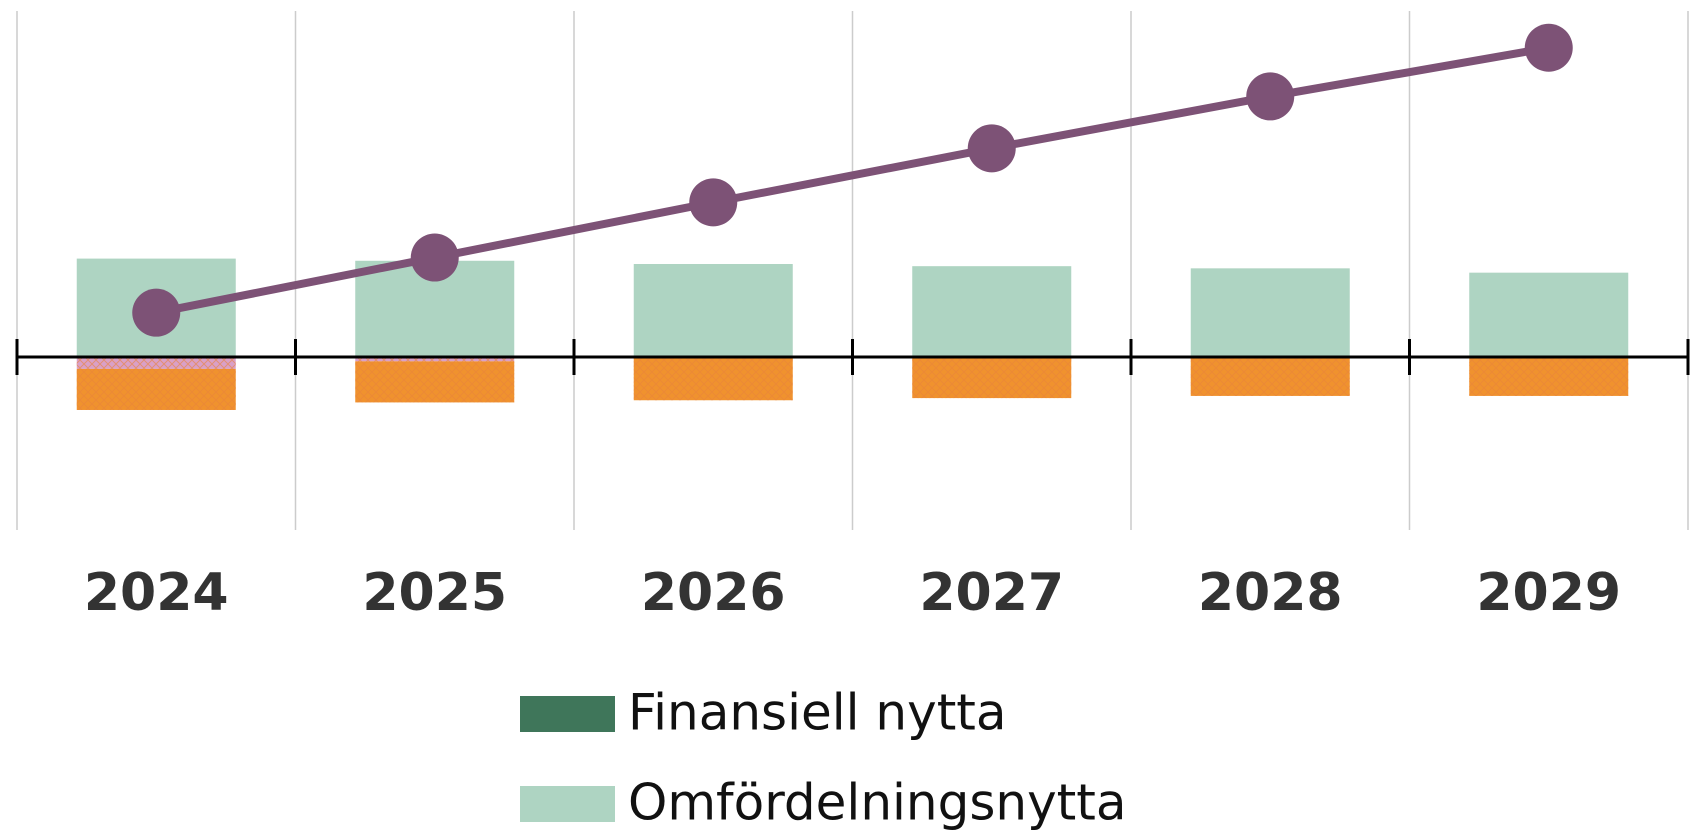 Image resolution: width=1706 pixels, height=836 pixels. I want to click on legend-label: Finansiell nytta, so click(817, 713).